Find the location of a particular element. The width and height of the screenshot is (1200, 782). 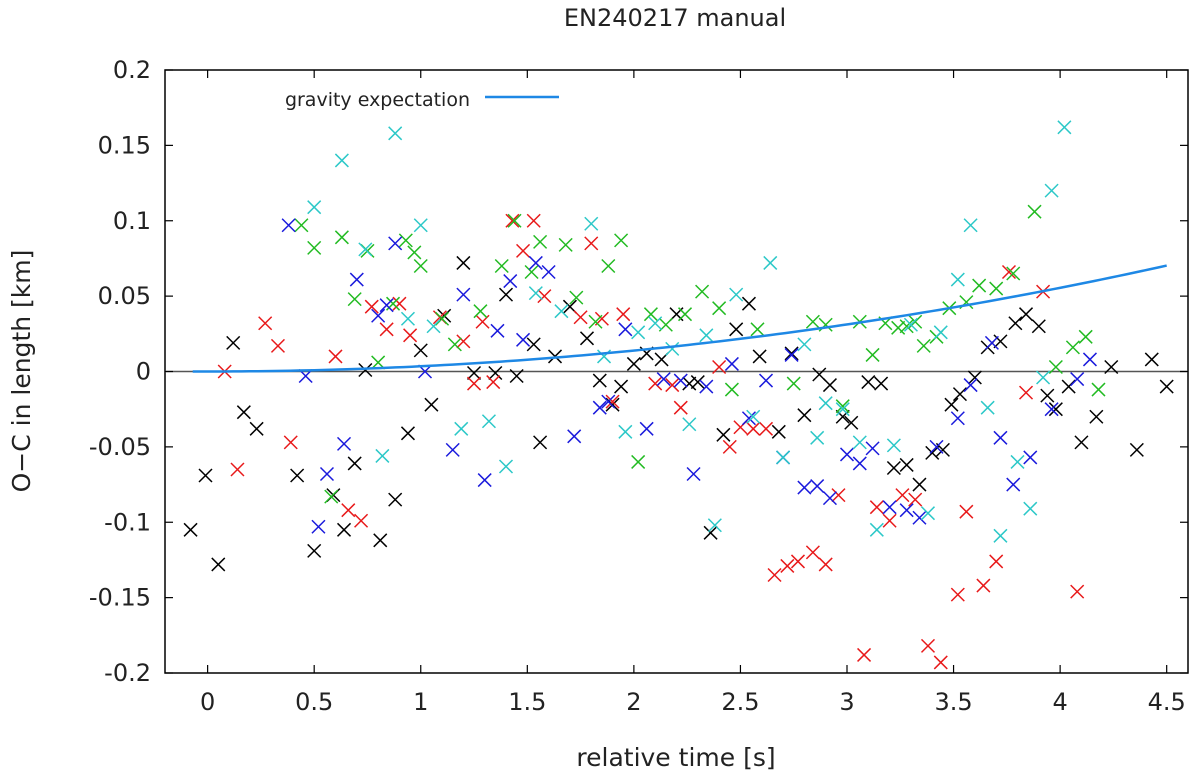

x-tick-label: 2.5 is located at coordinates (740, 702).